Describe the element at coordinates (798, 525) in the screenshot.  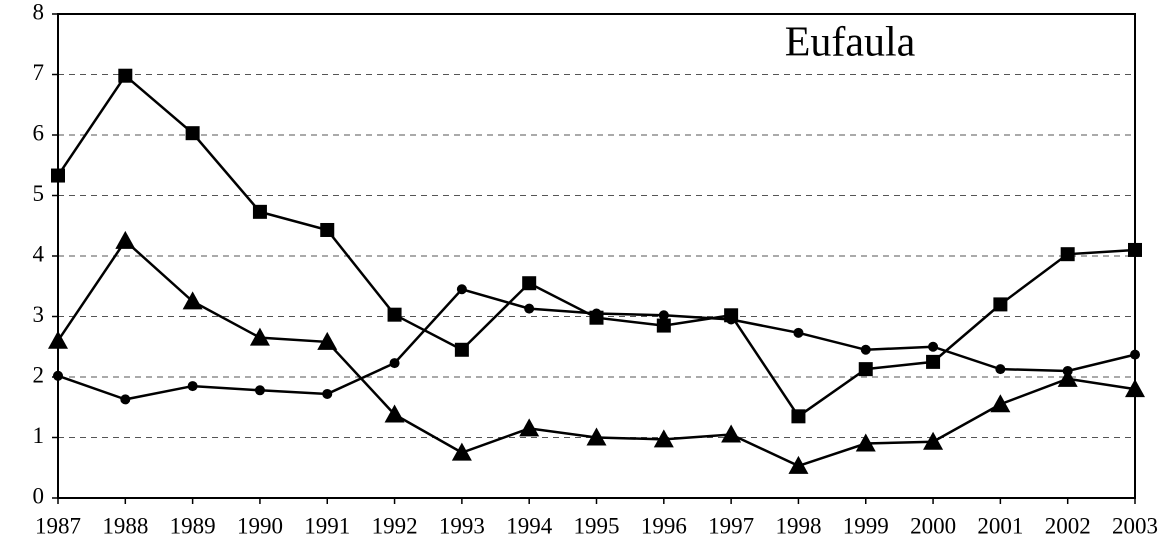
I see `x-tick-label: 1998` at that location.